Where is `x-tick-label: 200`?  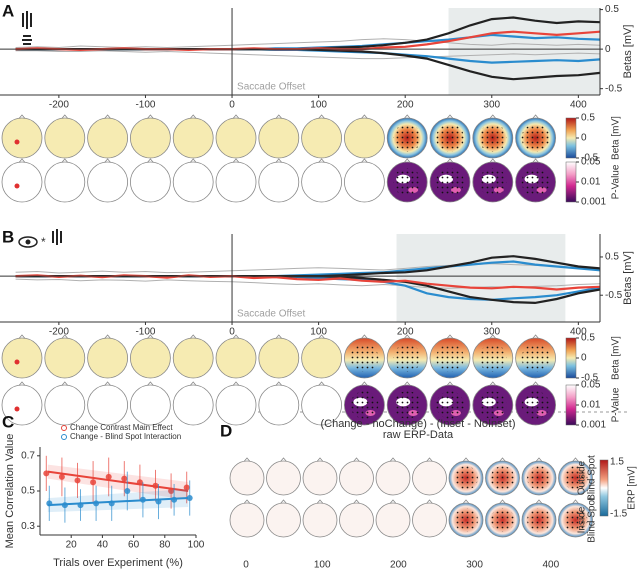
x-tick-label: 200 is located at coordinates (405, 332).